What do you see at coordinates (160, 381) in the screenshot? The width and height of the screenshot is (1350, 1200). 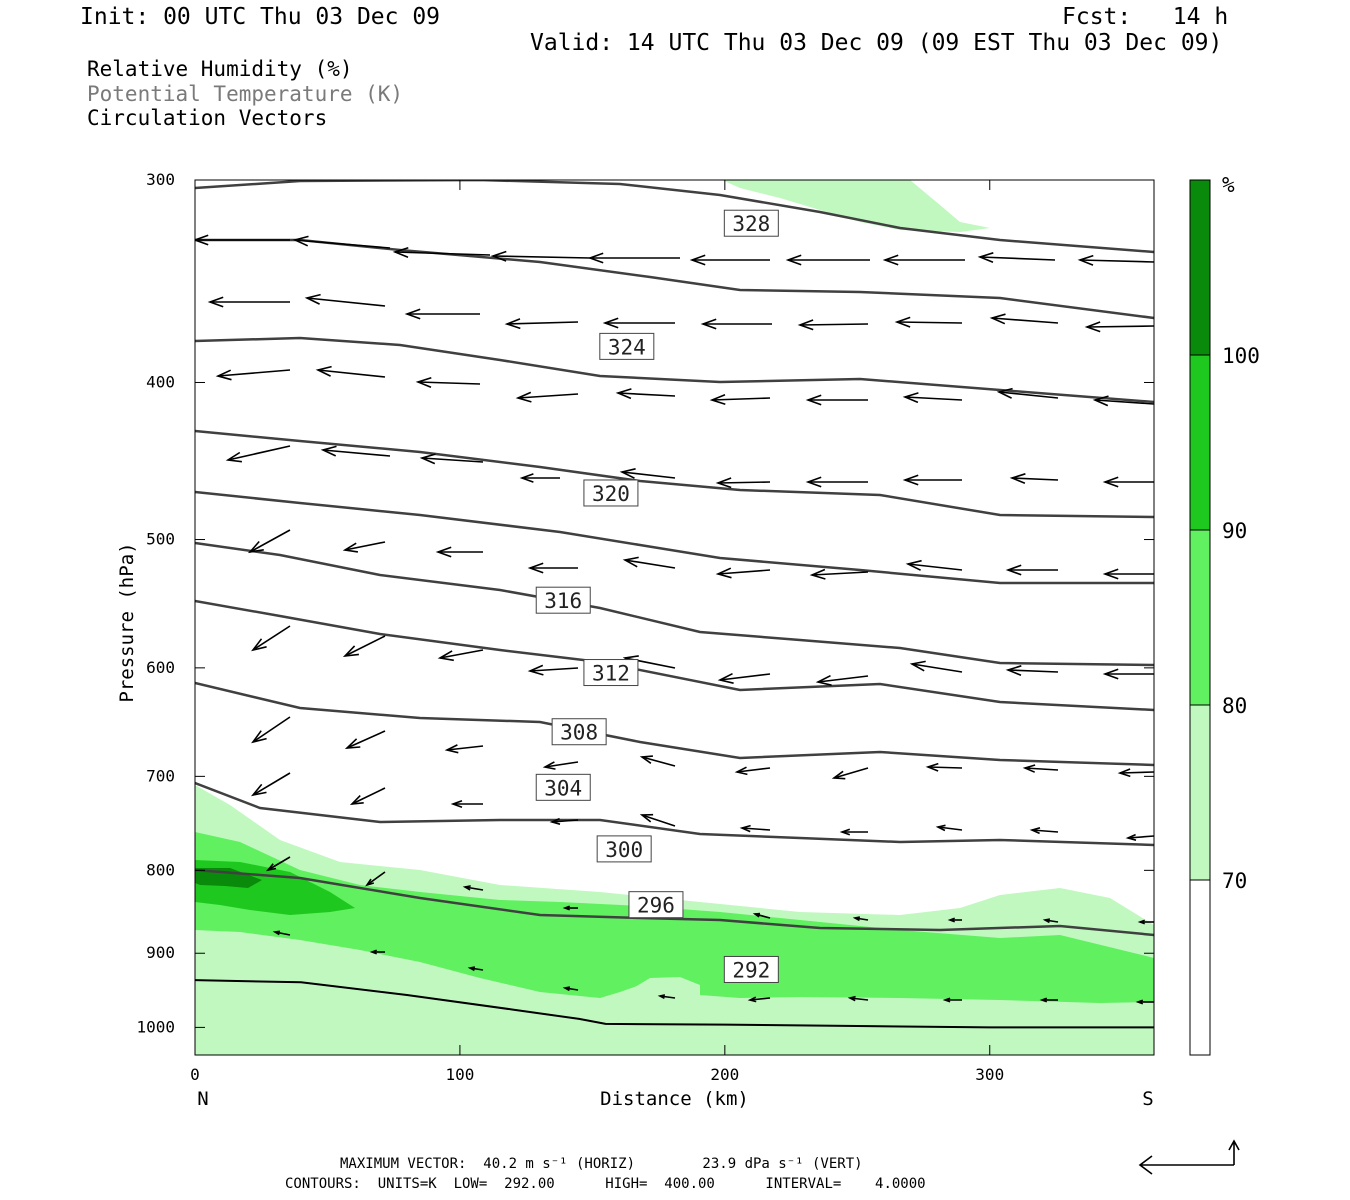 I see `y-tick-label: 400` at bounding box center [160, 381].